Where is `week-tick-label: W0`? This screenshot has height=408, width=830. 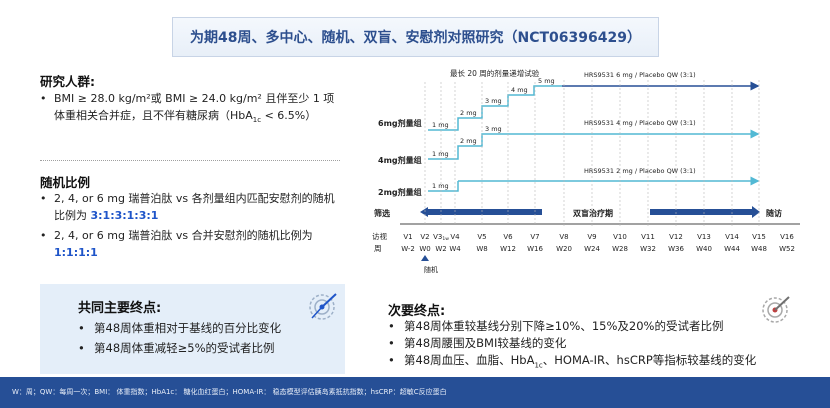 week-tick-label: W0 is located at coordinates (424, 249).